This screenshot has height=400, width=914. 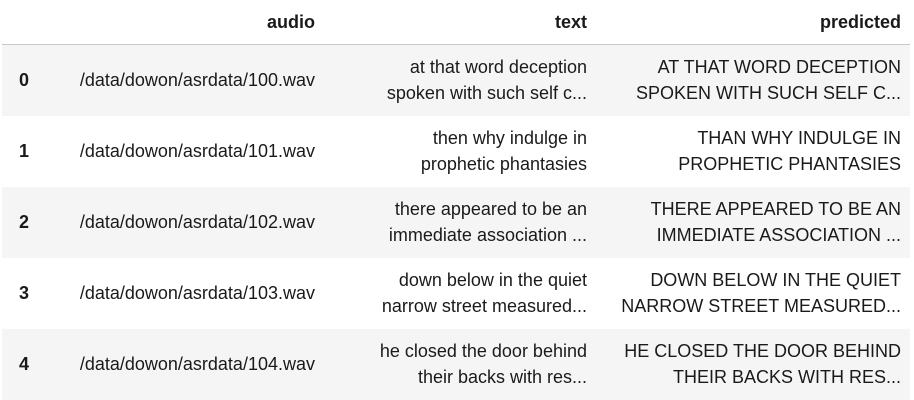 What do you see at coordinates (23, 80) in the screenshot?
I see `row-index: 0` at bounding box center [23, 80].